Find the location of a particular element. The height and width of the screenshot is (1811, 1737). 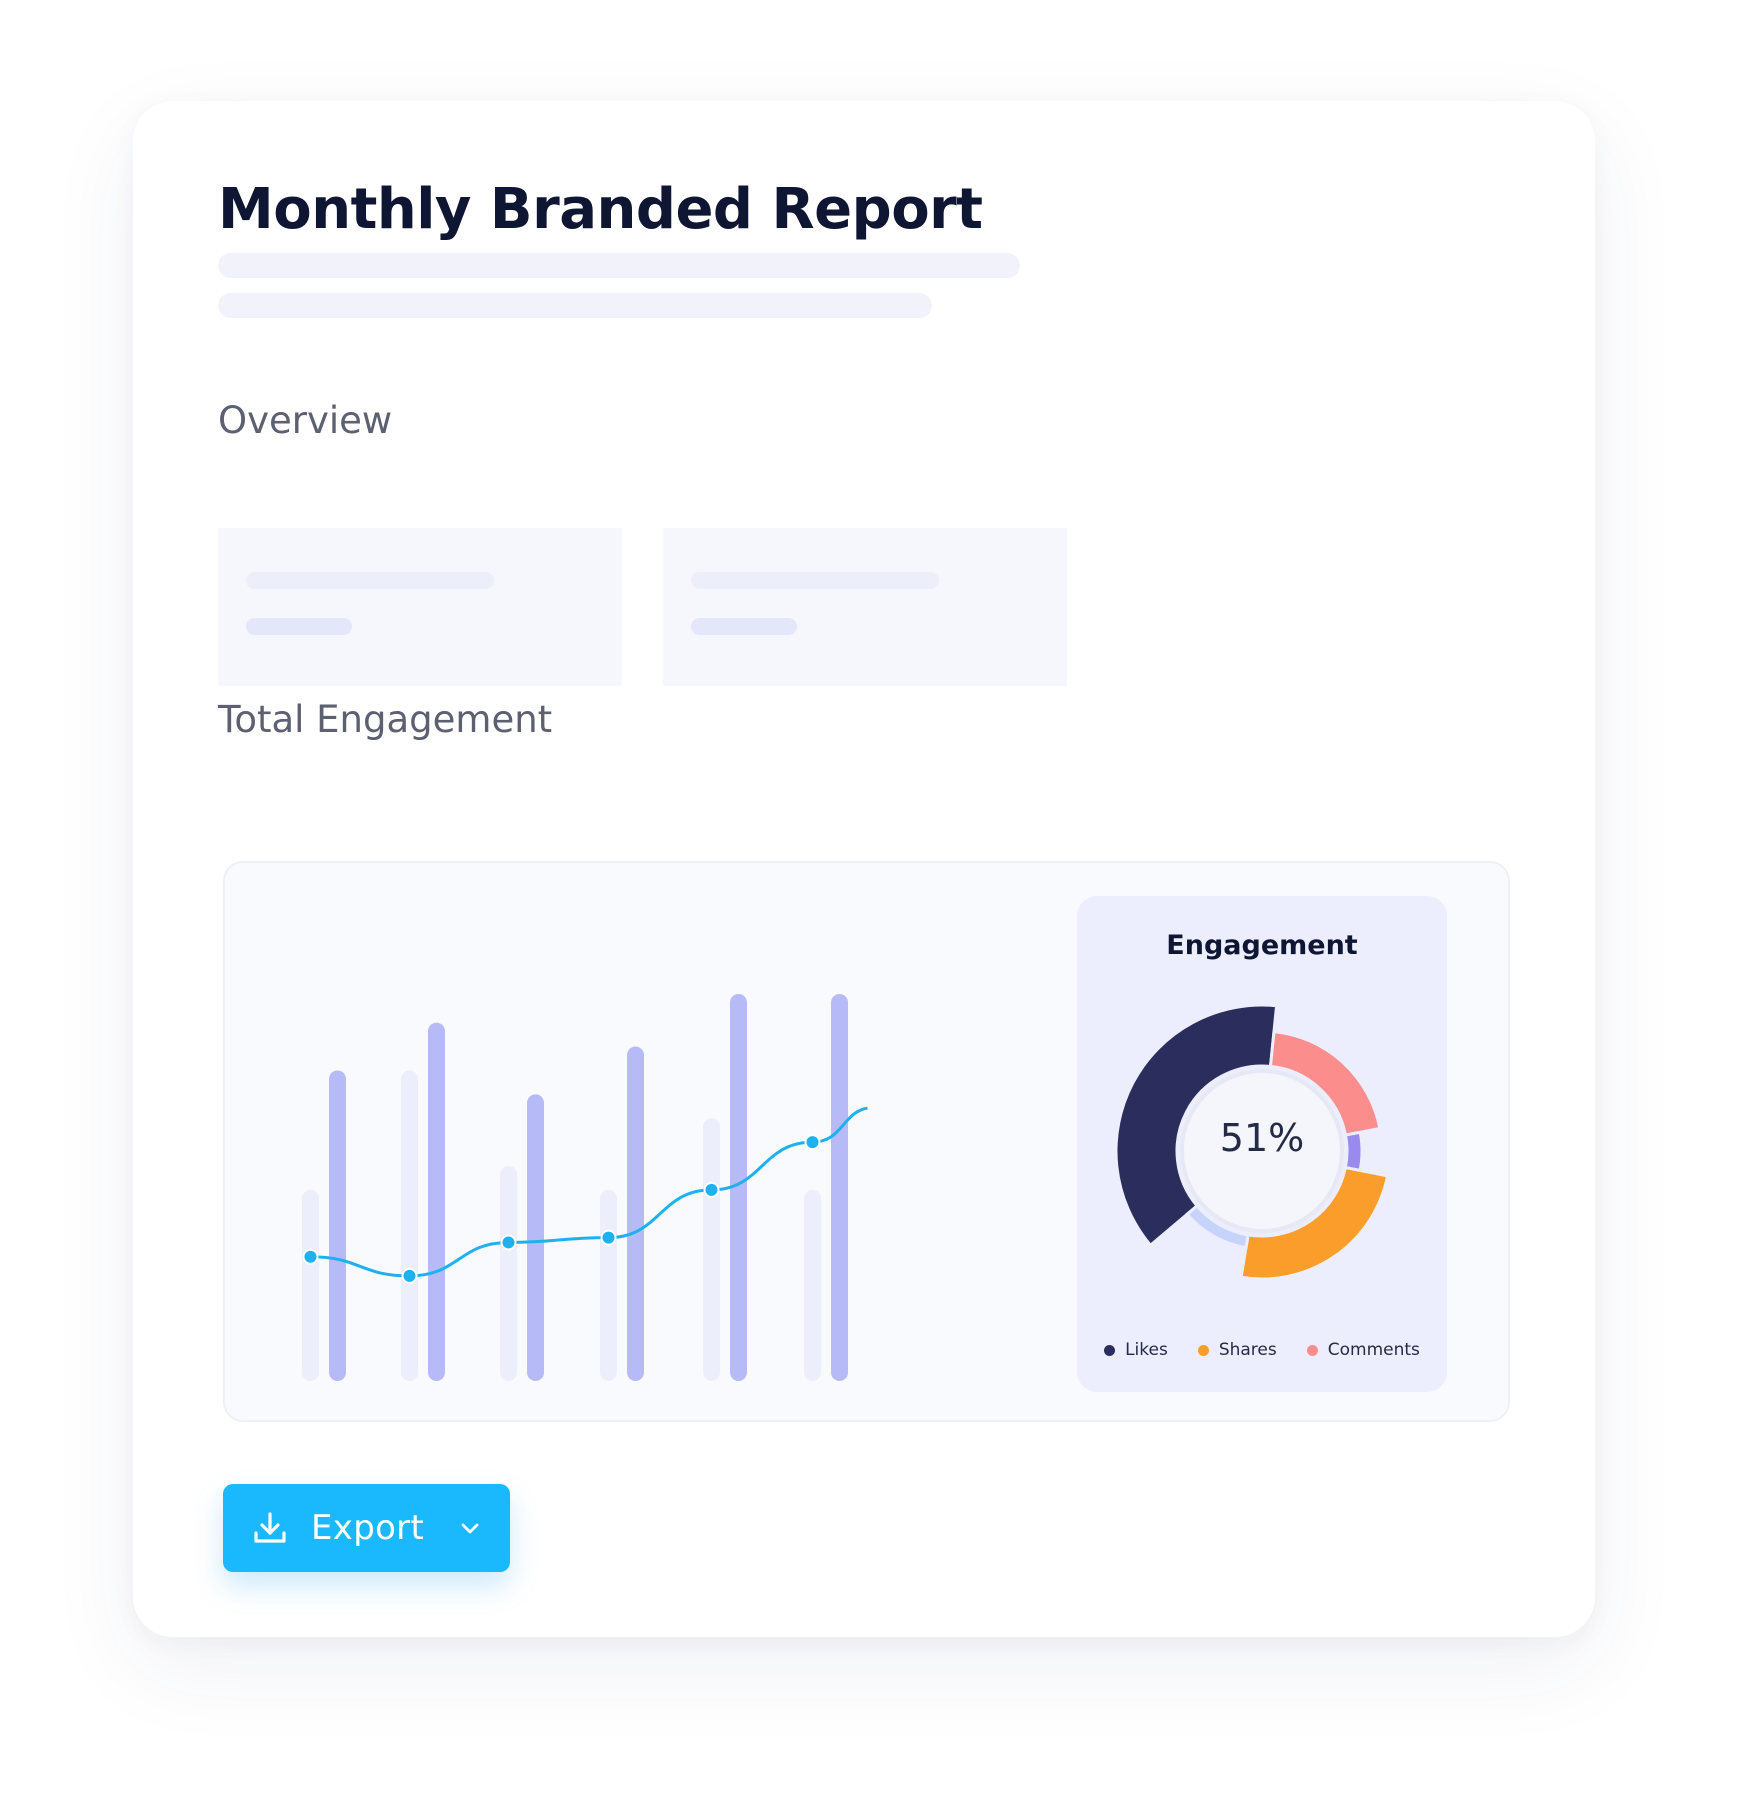

legend-dot-comments is located at coordinates (1312, 1350).